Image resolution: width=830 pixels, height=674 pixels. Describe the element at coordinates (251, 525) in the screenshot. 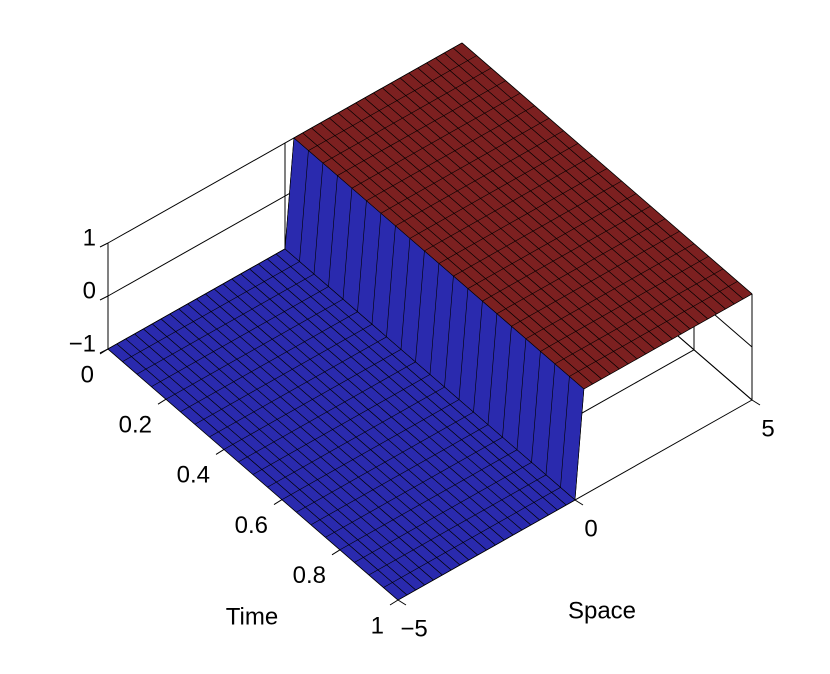

I see `y-tick-label: 0.6` at that location.